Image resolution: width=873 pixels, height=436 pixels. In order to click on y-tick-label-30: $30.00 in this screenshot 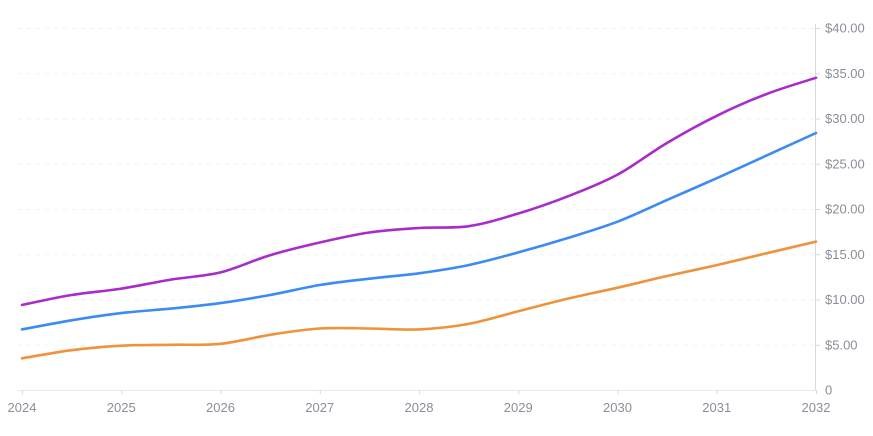, I will do `click(845, 118)`.